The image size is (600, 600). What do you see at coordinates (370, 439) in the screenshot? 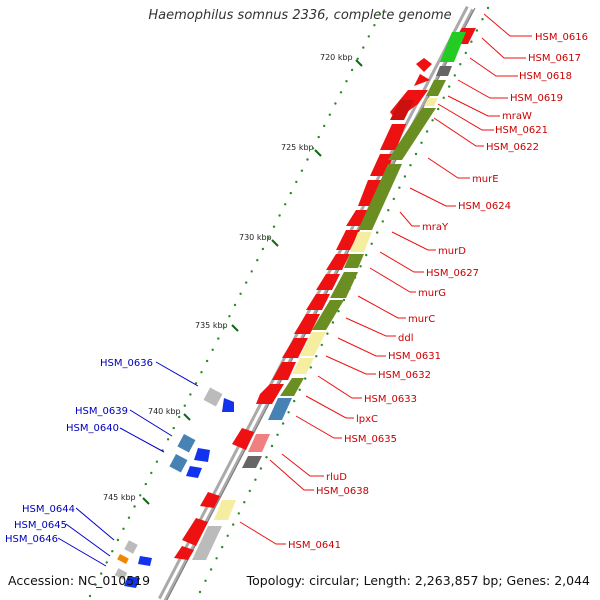
I see `gene-label: HSM_0635` at bounding box center [370, 439].